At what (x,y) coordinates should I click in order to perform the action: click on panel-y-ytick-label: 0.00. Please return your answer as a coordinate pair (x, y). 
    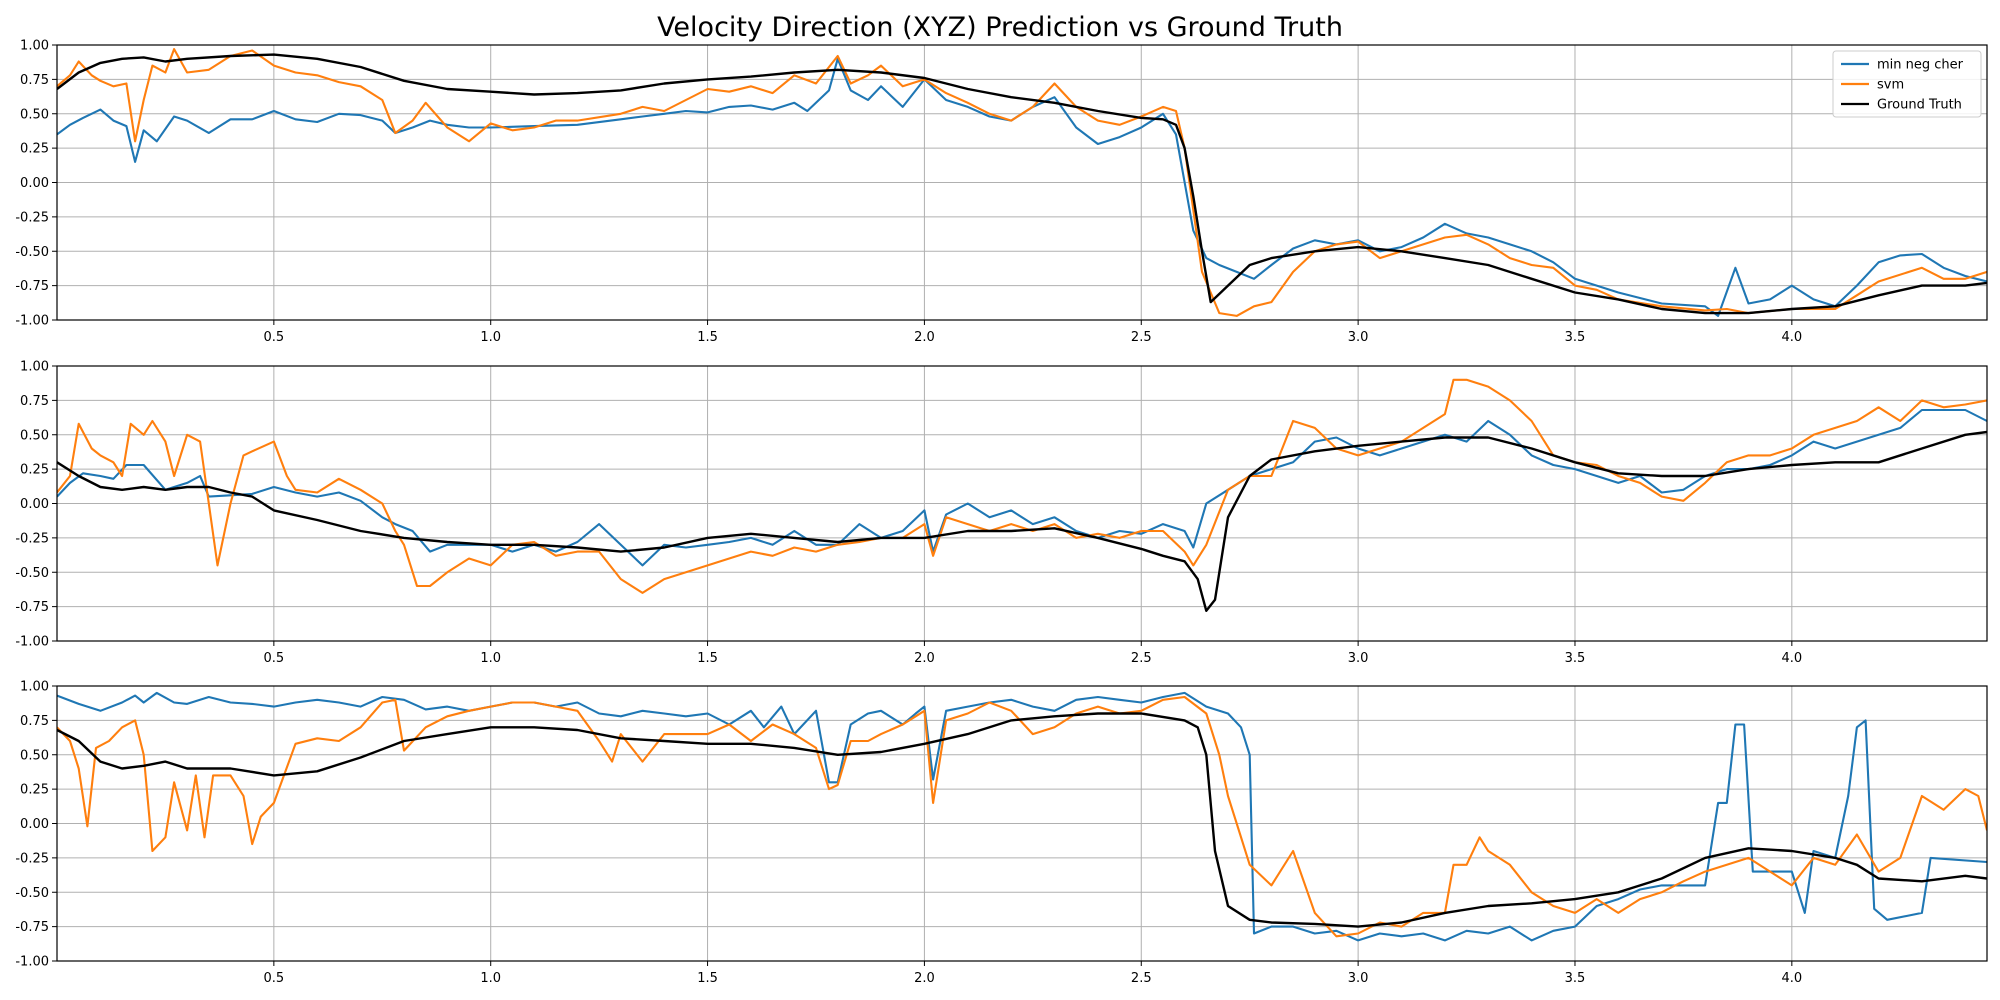
    Looking at the image, I should click on (34, 504).